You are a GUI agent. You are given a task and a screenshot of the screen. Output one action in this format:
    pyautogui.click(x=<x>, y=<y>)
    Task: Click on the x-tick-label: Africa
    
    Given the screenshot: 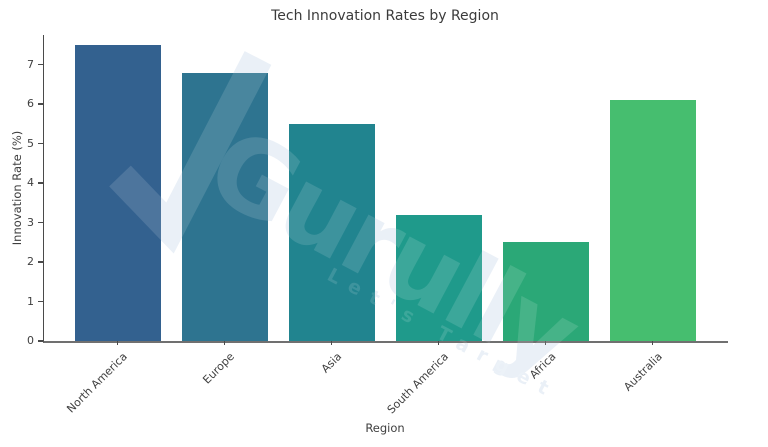 What is the action you would take?
    pyautogui.click(x=542, y=366)
    